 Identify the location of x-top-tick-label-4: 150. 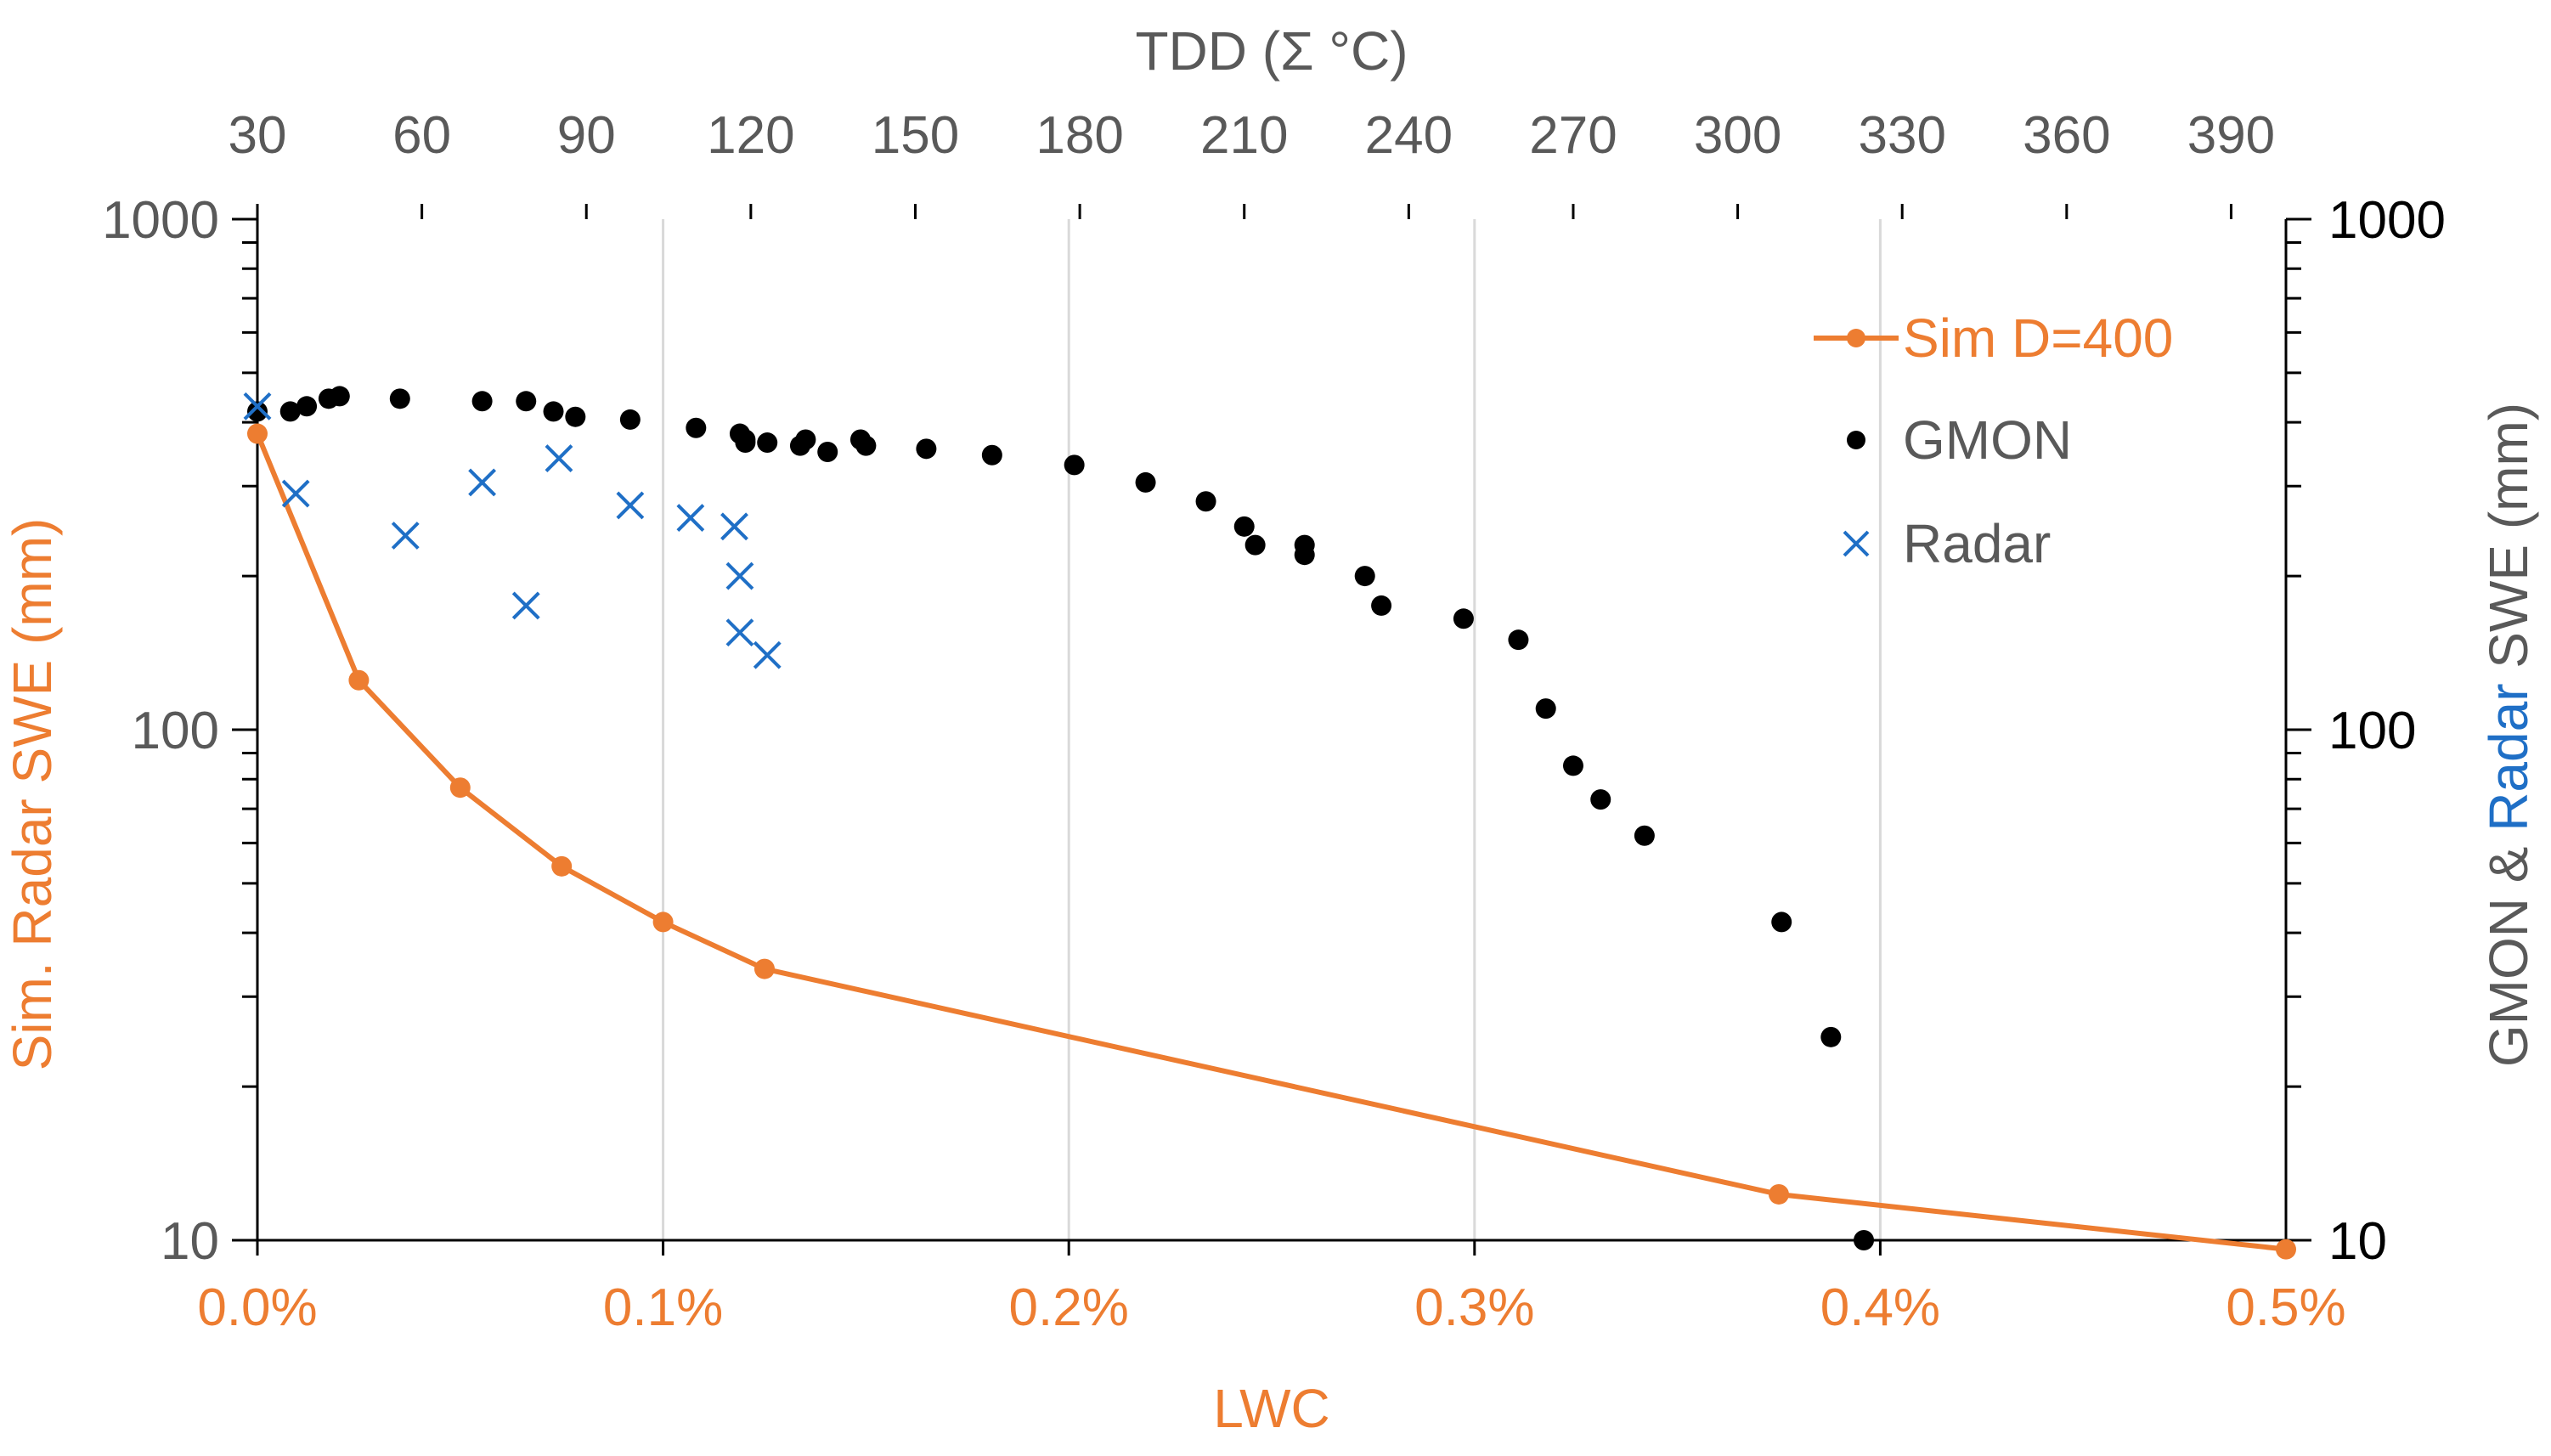
(915, 135).